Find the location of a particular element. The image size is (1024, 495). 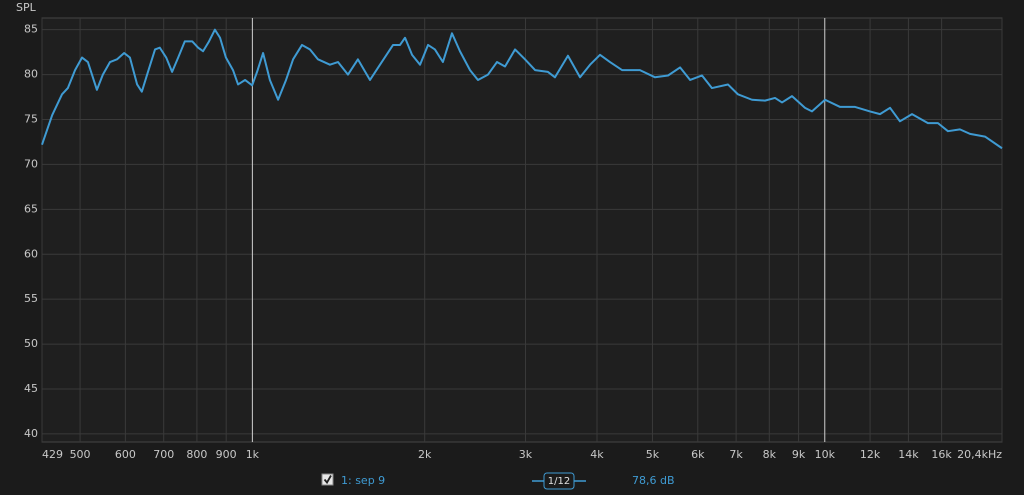

x-tick-label: 2k is located at coordinates (425, 454).